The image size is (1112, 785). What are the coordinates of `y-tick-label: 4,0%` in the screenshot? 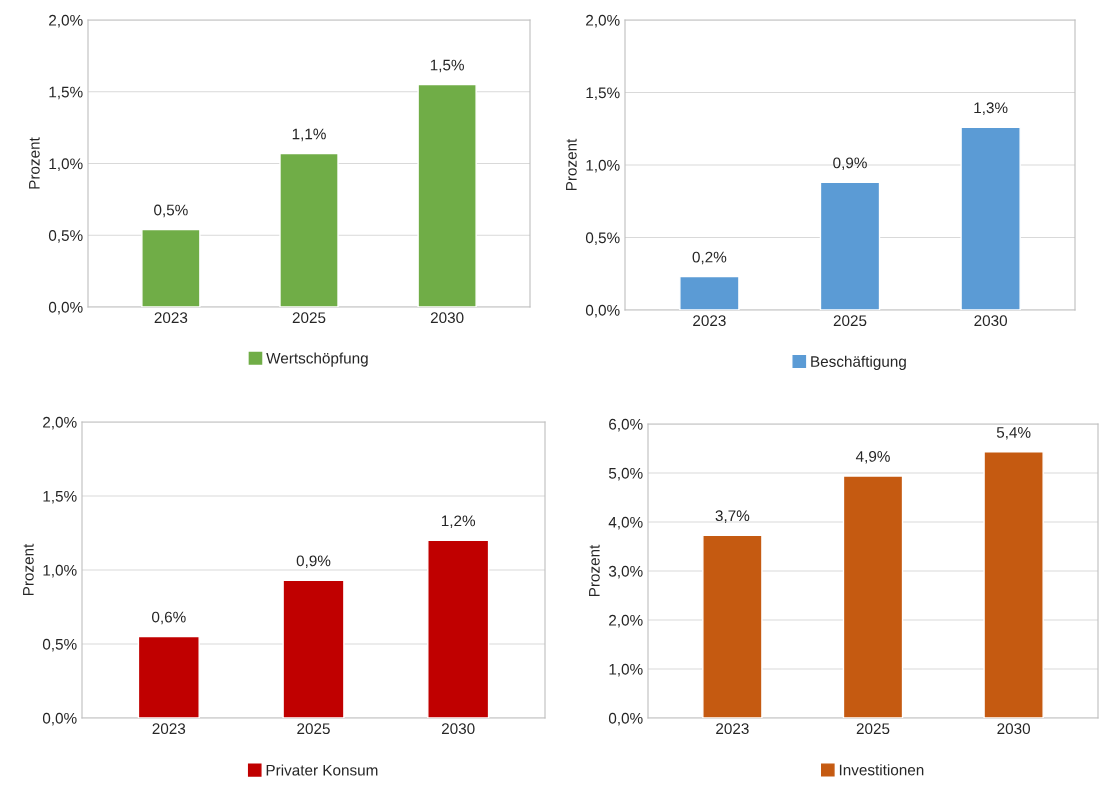 It's located at (625, 523).